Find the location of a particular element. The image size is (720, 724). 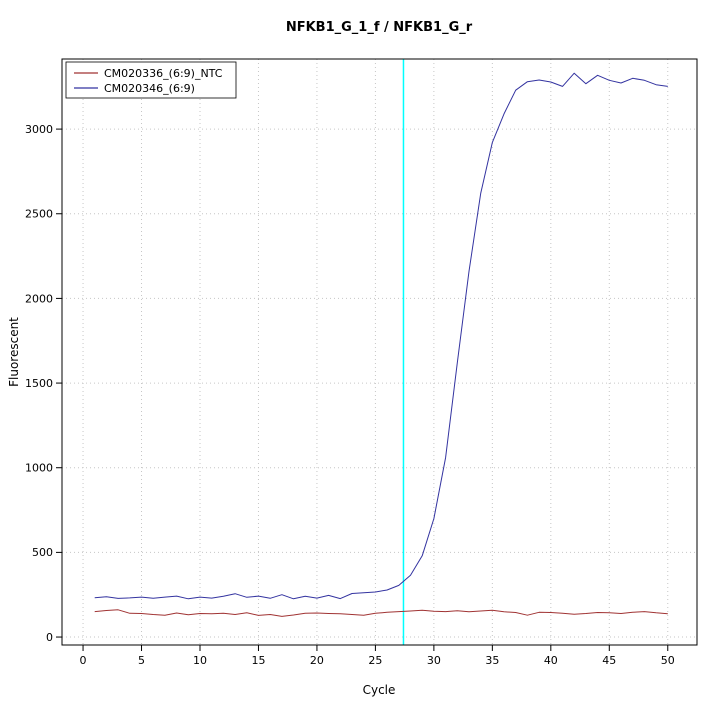

y-tick-label: 2500 is located at coordinates (39, 214).